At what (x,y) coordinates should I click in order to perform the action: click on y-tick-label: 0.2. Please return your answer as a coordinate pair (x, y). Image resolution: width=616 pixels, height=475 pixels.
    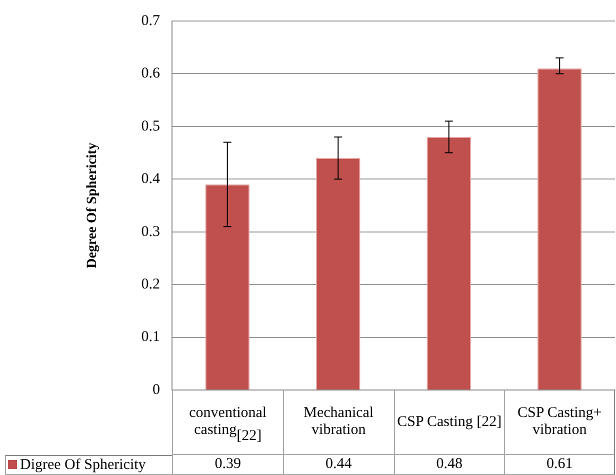
    Looking at the image, I should click on (150, 284).